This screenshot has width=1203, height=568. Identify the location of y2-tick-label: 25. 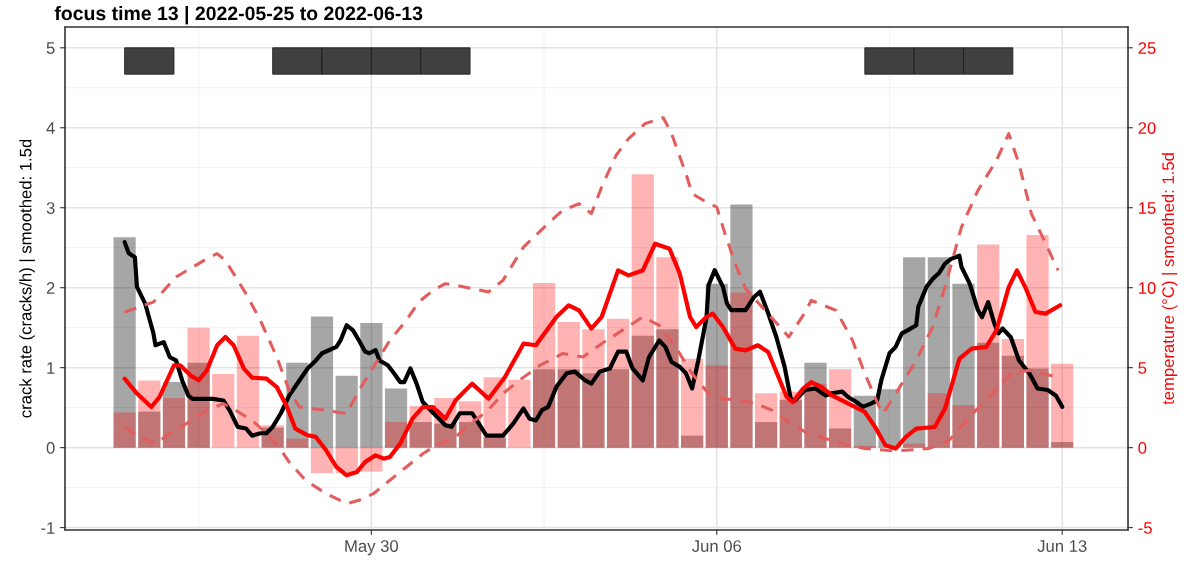
(1147, 48).